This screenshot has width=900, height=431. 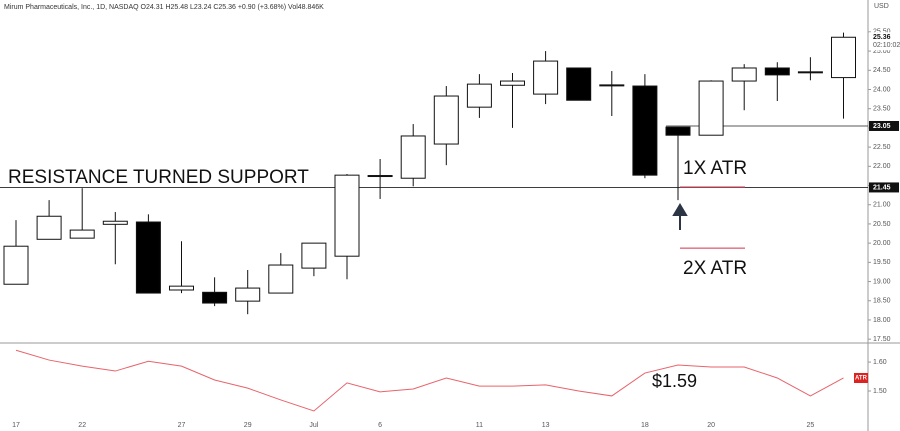 I want to click on x-tick-label: 27, so click(x=182, y=425).